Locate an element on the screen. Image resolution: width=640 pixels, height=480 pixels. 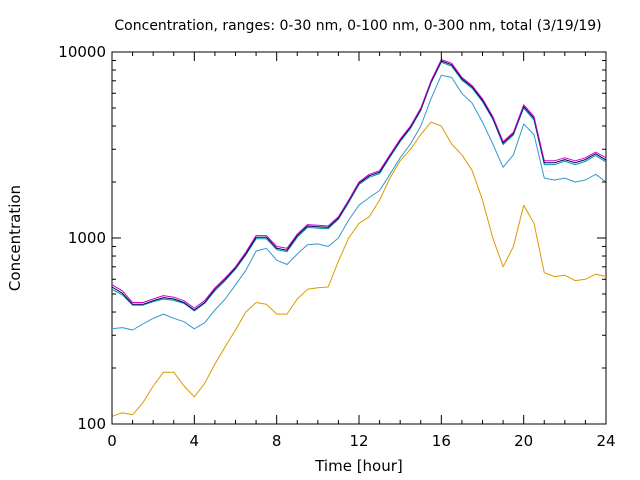
y-tick-label: 1000 is located at coordinates (87, 238).